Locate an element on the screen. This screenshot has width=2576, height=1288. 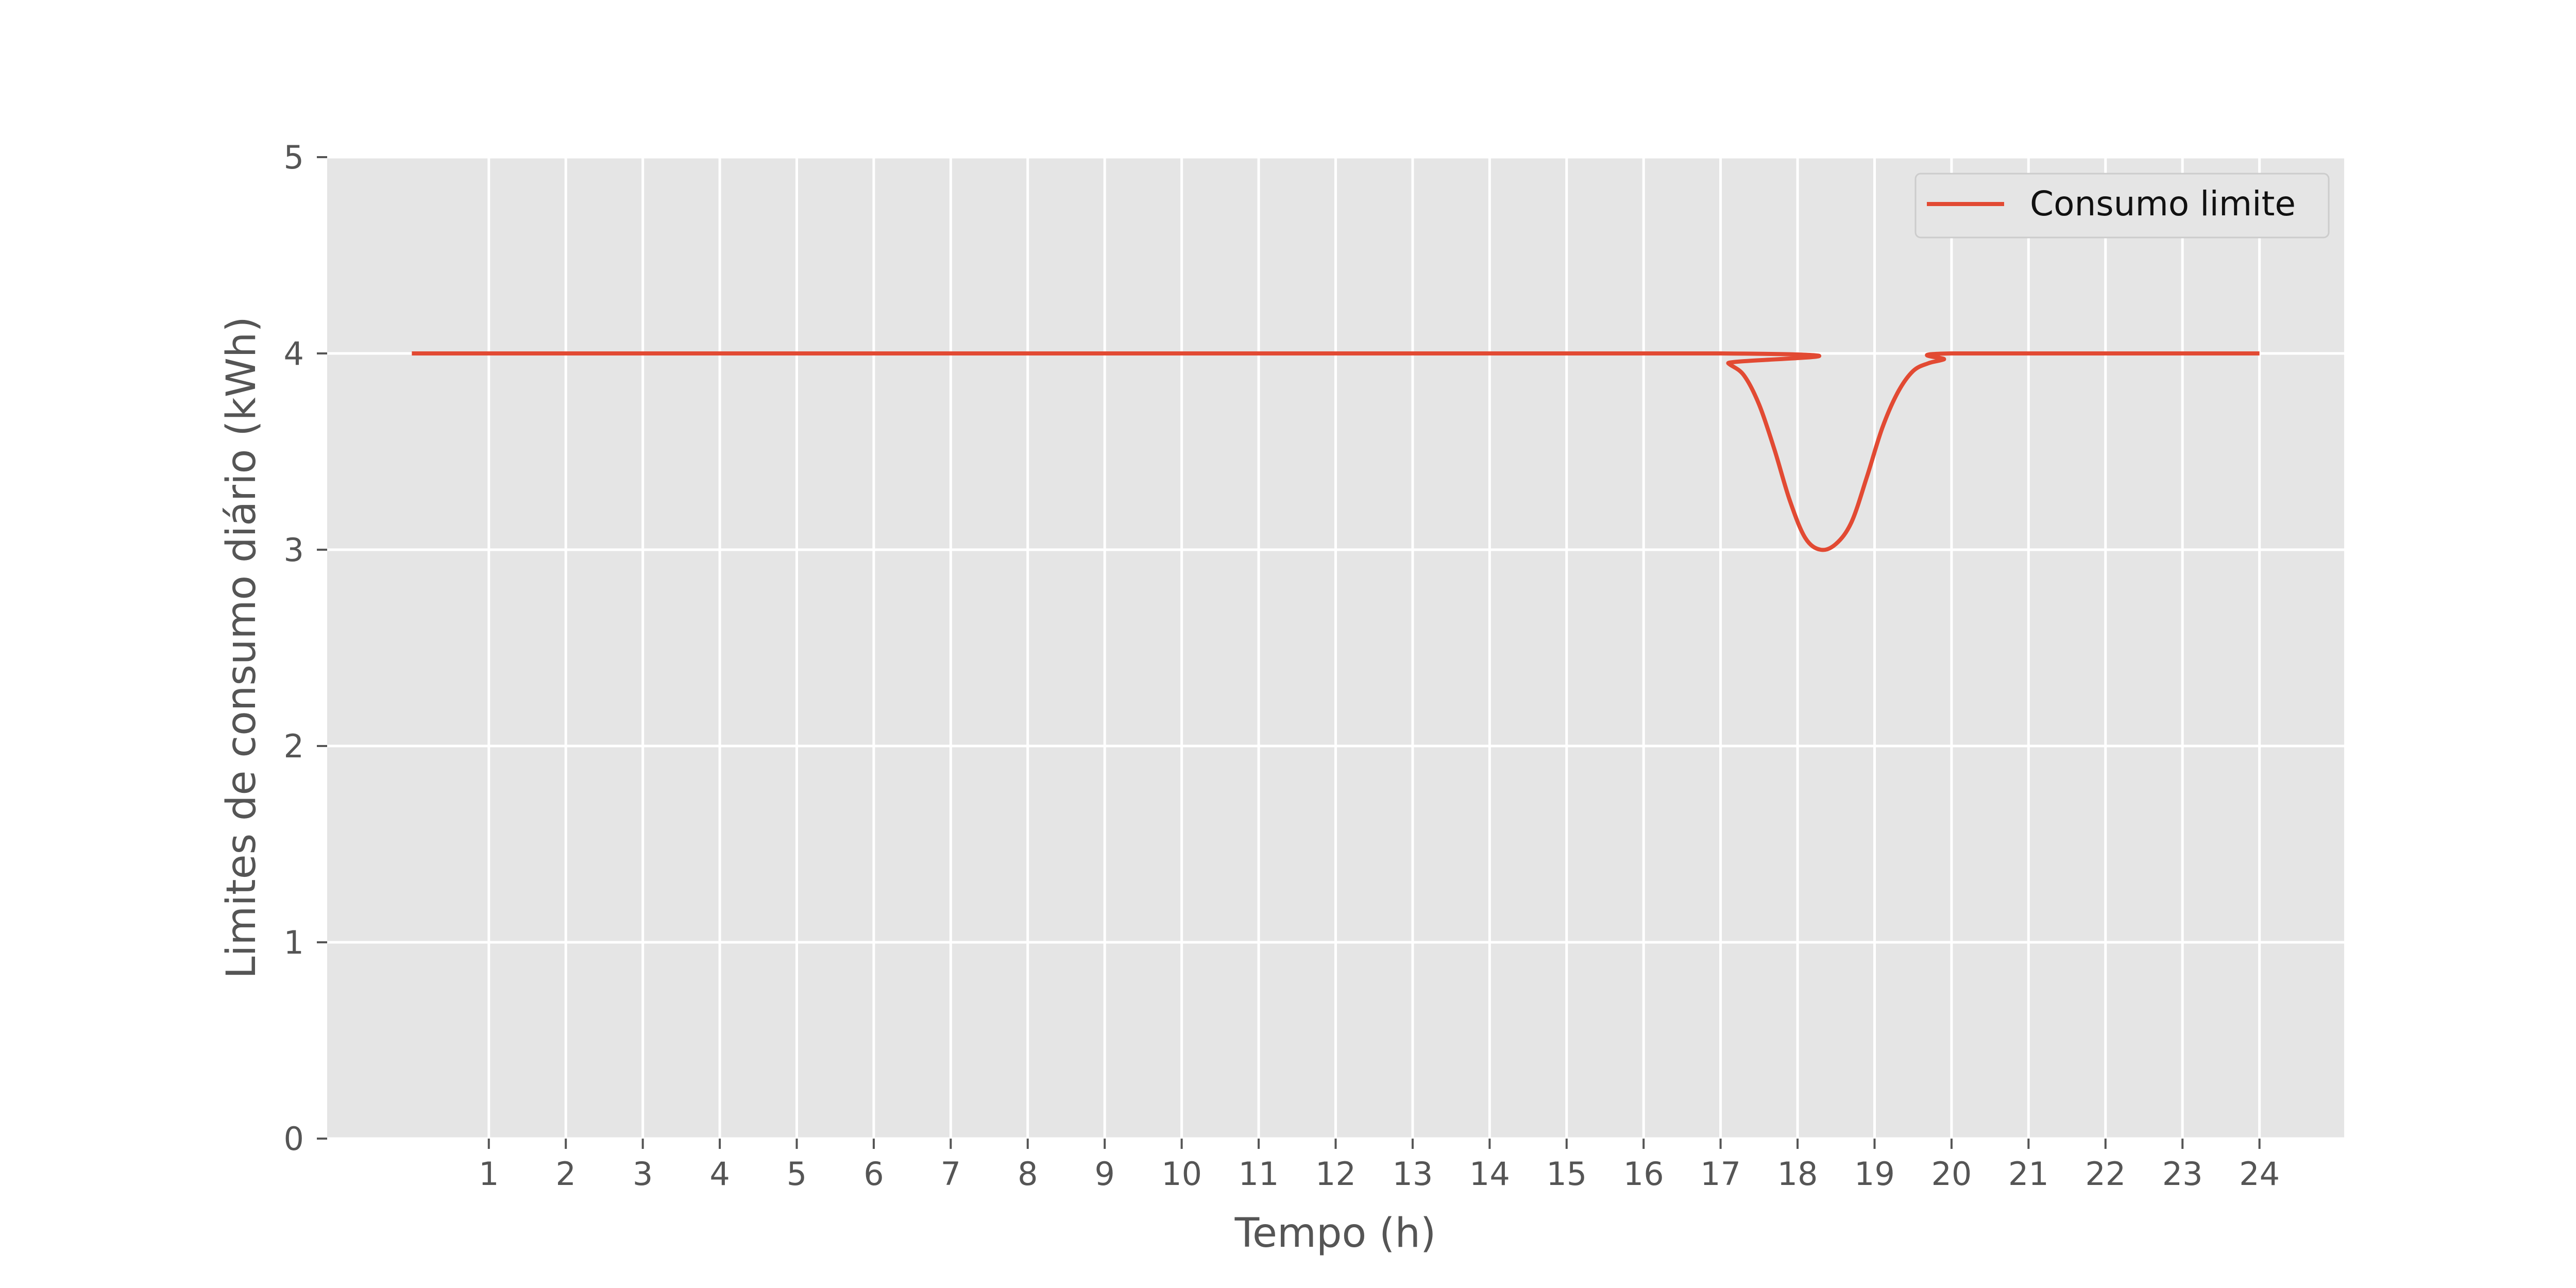
y-tick-label: 1 is located at coordinates (294, 942).